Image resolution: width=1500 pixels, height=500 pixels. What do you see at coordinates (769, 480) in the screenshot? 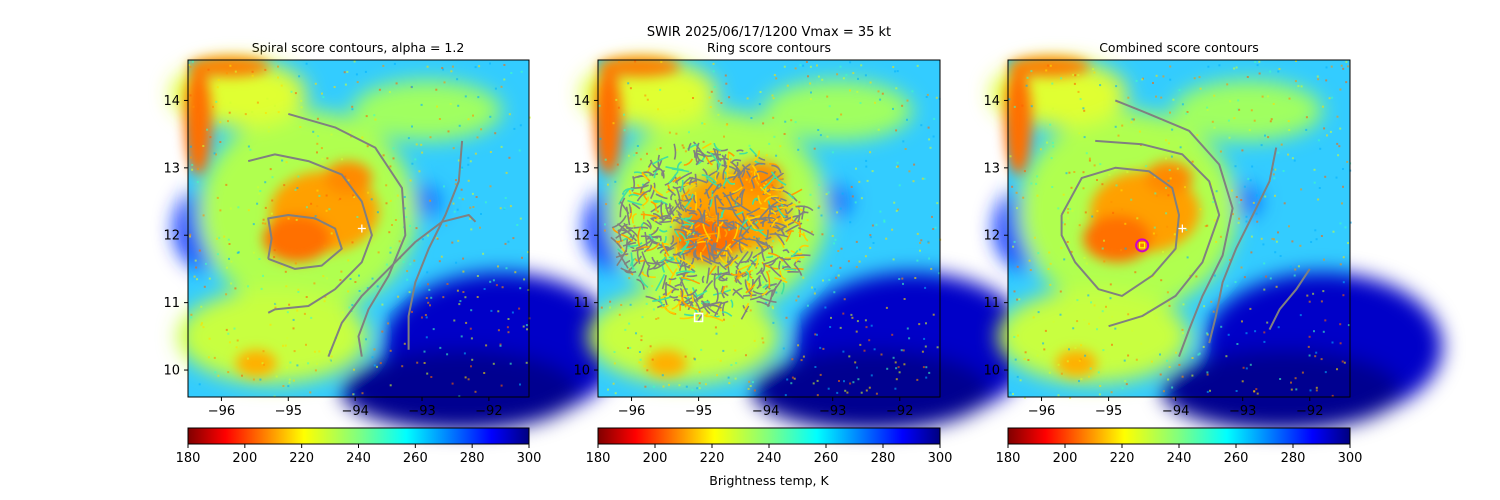
I see `colorbar-label: Brightness temp, K` at bounding box center [769, 480].